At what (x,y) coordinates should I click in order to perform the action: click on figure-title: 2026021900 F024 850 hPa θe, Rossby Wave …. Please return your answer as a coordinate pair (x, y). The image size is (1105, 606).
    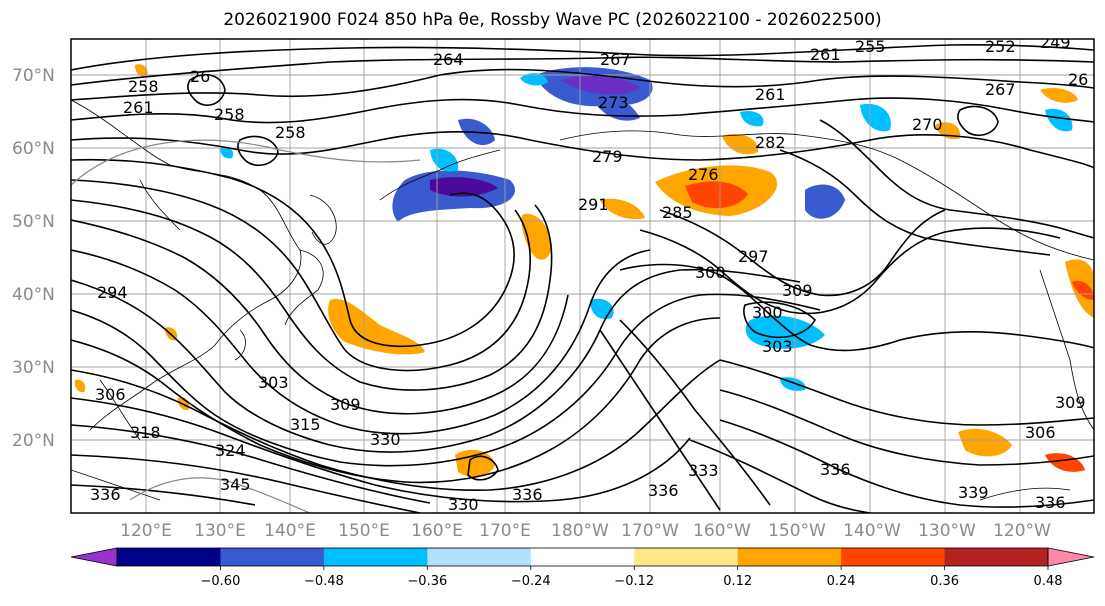
    Looking at the image, I should click on (552, 20).